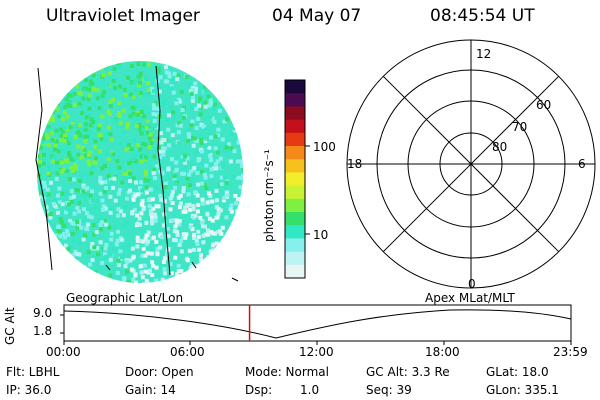 The height and width of the screenshot is (400, 600). I want to click on timeline-xtick-0000: 00:00, so click(63, 352).